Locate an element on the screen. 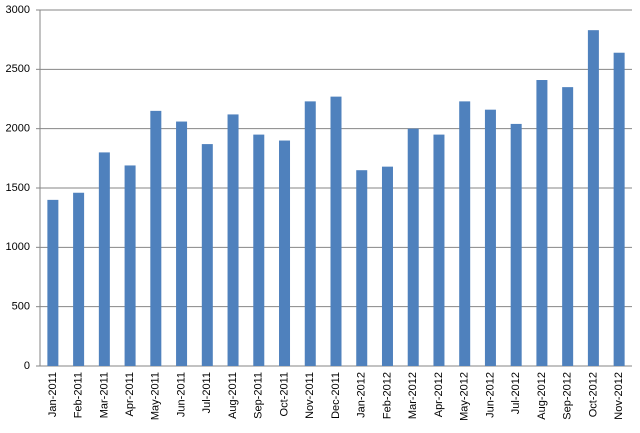  x-tick-label: Aug-2011 is located at coordinates (233, 395).